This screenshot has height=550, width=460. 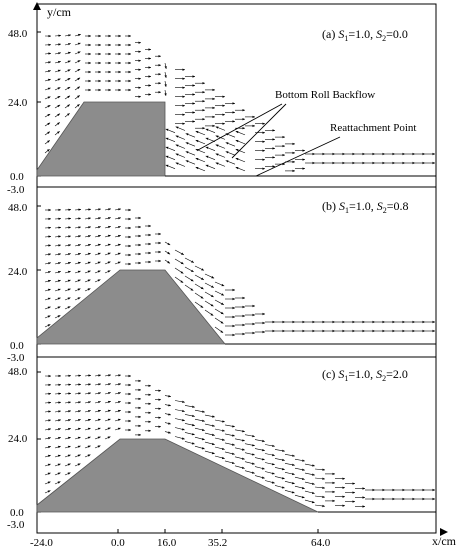 What do you see at coordinates (17, 346) in the screenshot?
I see `y-tick-label: 0.0` at bounding box center [17, 346].